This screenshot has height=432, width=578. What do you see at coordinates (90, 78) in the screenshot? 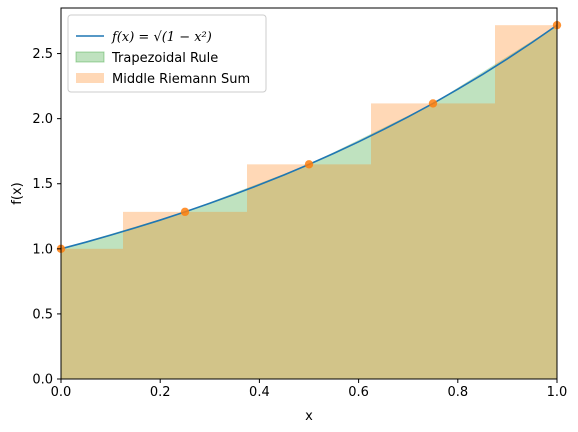
I see `legend-mid-swatch` at bounding box center [90, 78].